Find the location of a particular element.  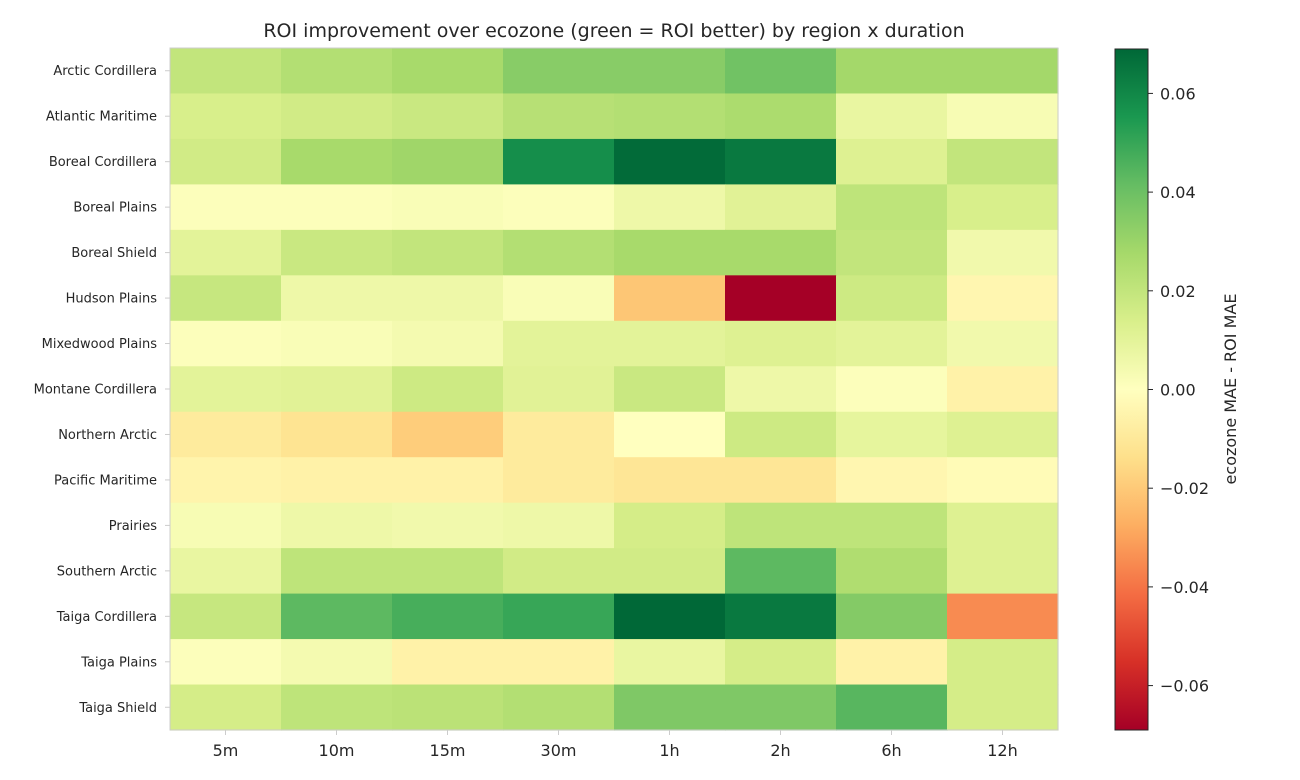

y-tick-label: Pacific Maritime is located at coordinates (105, 480).